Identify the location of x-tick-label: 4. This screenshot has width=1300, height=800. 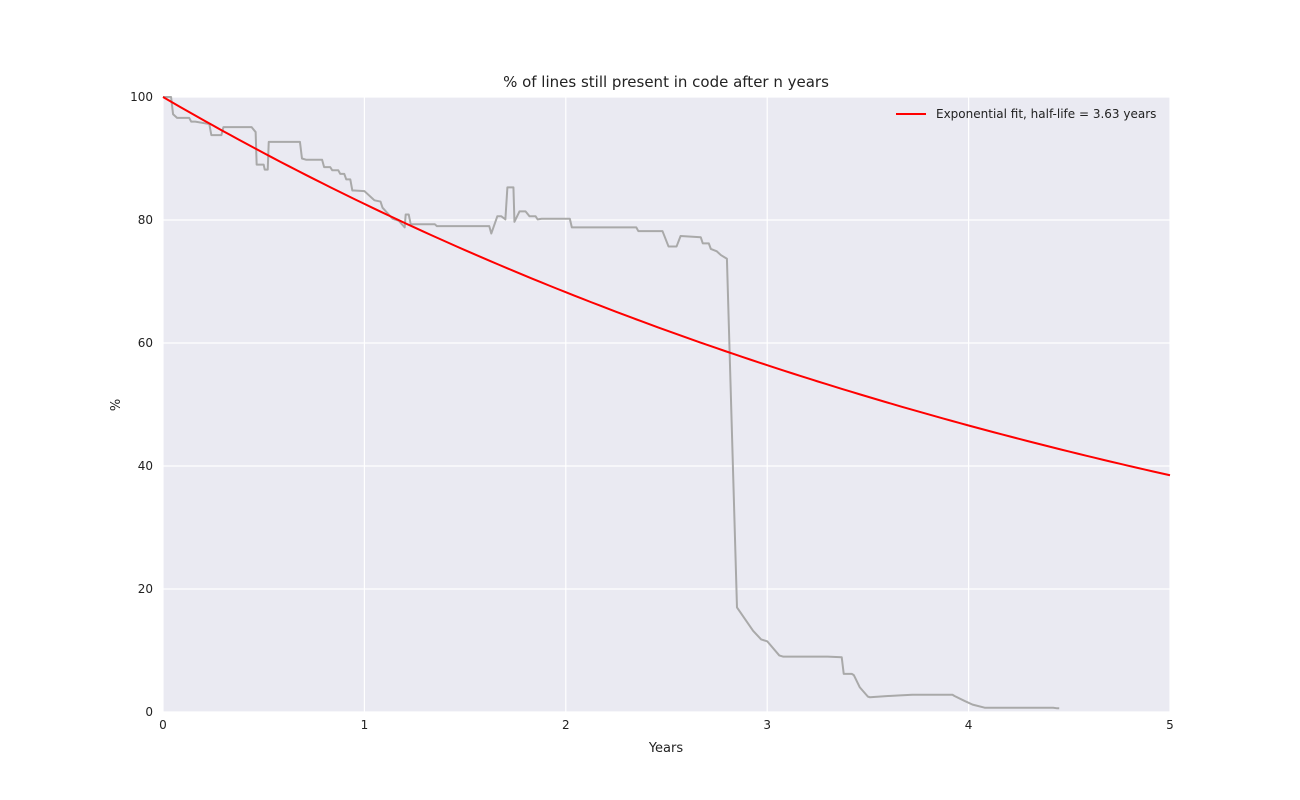
(969, 725).